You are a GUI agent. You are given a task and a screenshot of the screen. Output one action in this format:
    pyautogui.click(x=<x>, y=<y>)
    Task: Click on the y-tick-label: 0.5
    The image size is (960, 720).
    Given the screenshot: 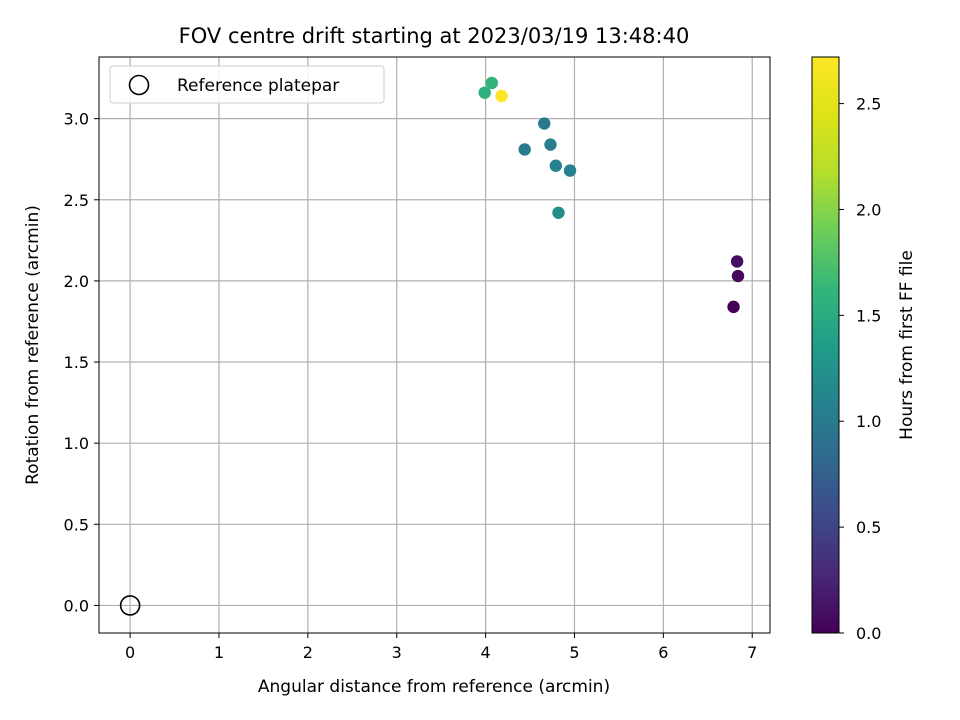 What is the action you would take?
    pyautogui.click(x=76, y=524)
    